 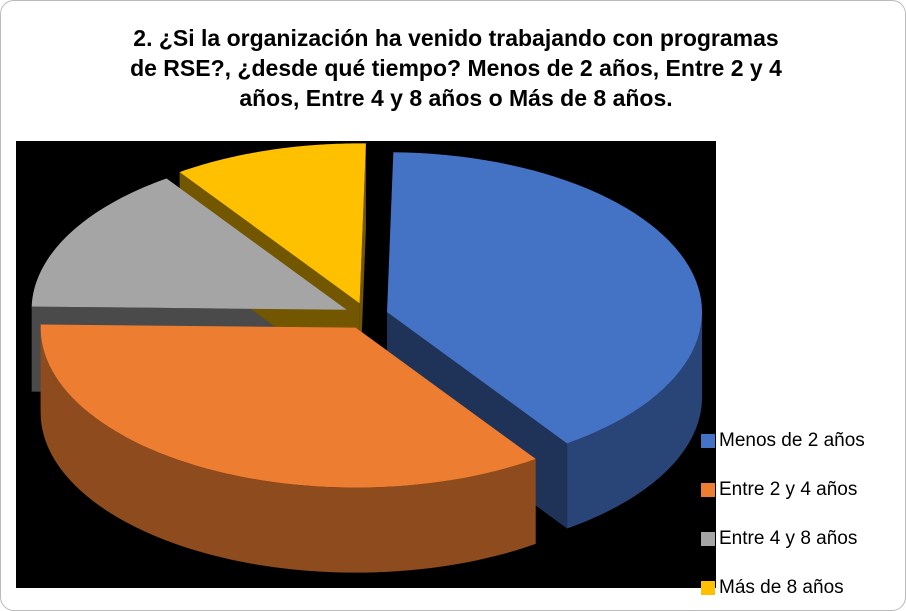 I want to click on legend-label: Entre 4 y 8 años, so click(x=788, y=538).